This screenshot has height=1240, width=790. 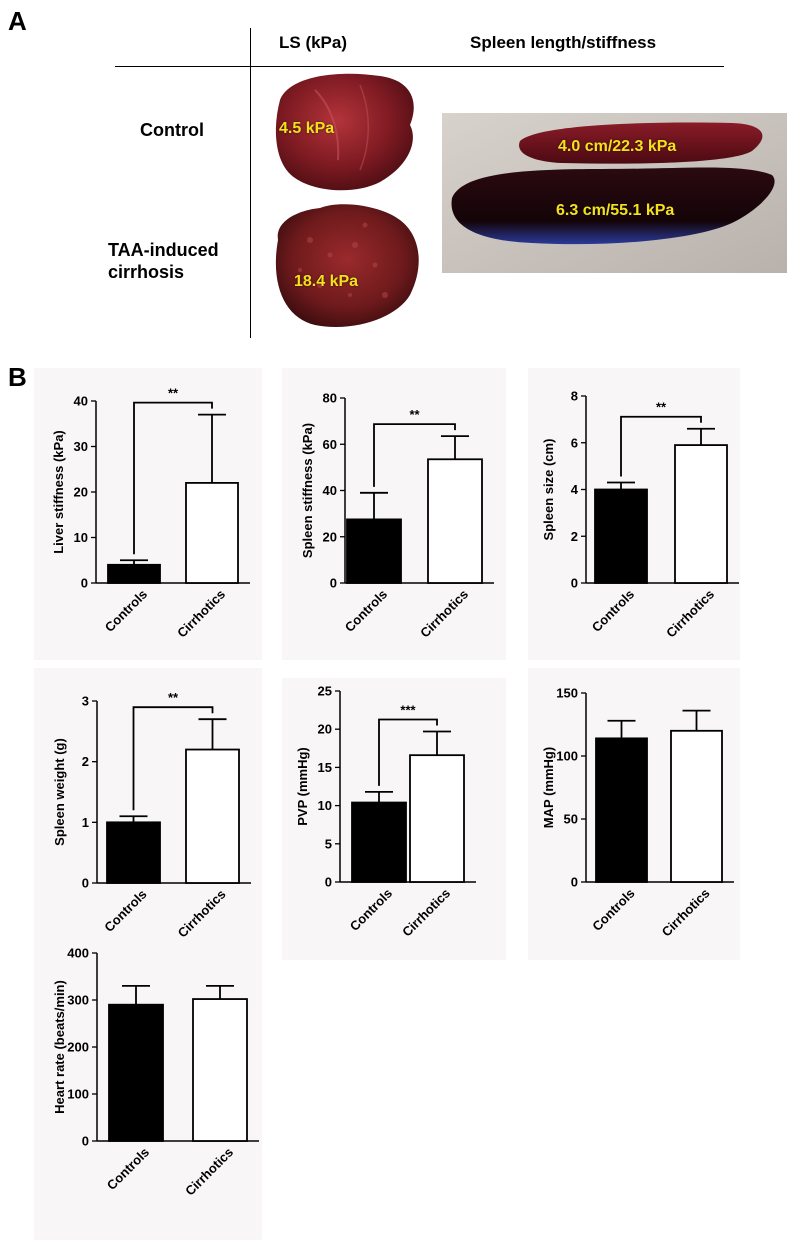 What do you see at coordinates (81, 401) in the screenshot?
I see `liver-stiffness-ytick-label: 40` at bounding box center [81, 401].